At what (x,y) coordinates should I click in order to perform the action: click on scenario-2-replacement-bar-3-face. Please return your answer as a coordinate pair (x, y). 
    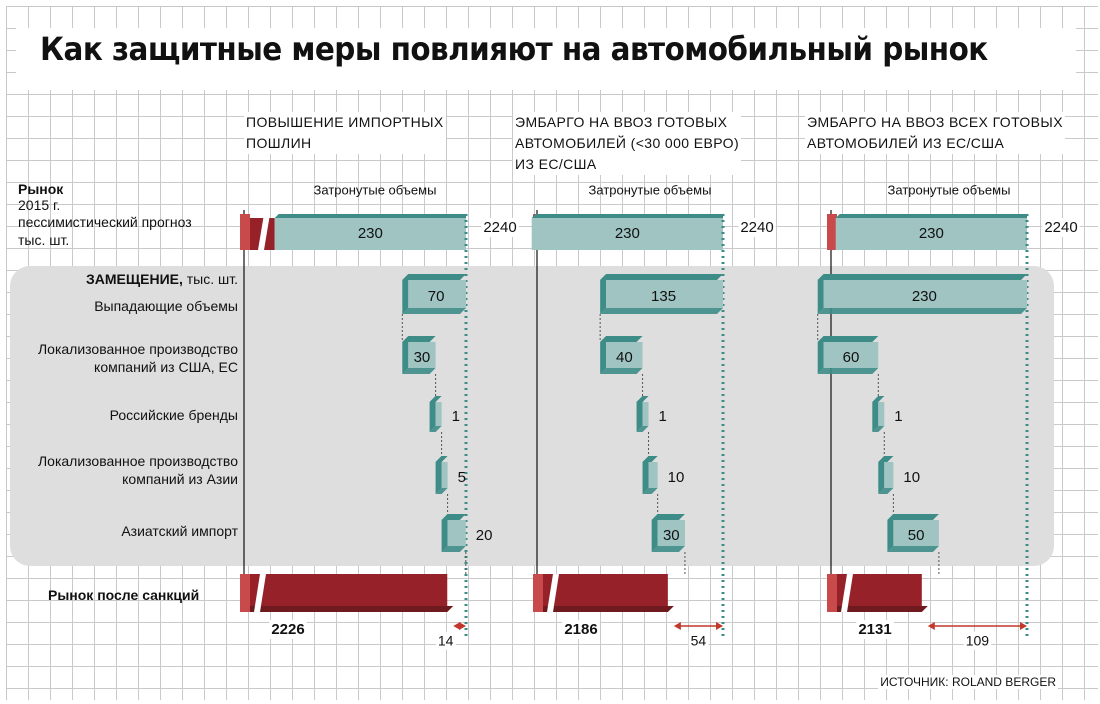
    Looking at the image, I should click on (653, 475).